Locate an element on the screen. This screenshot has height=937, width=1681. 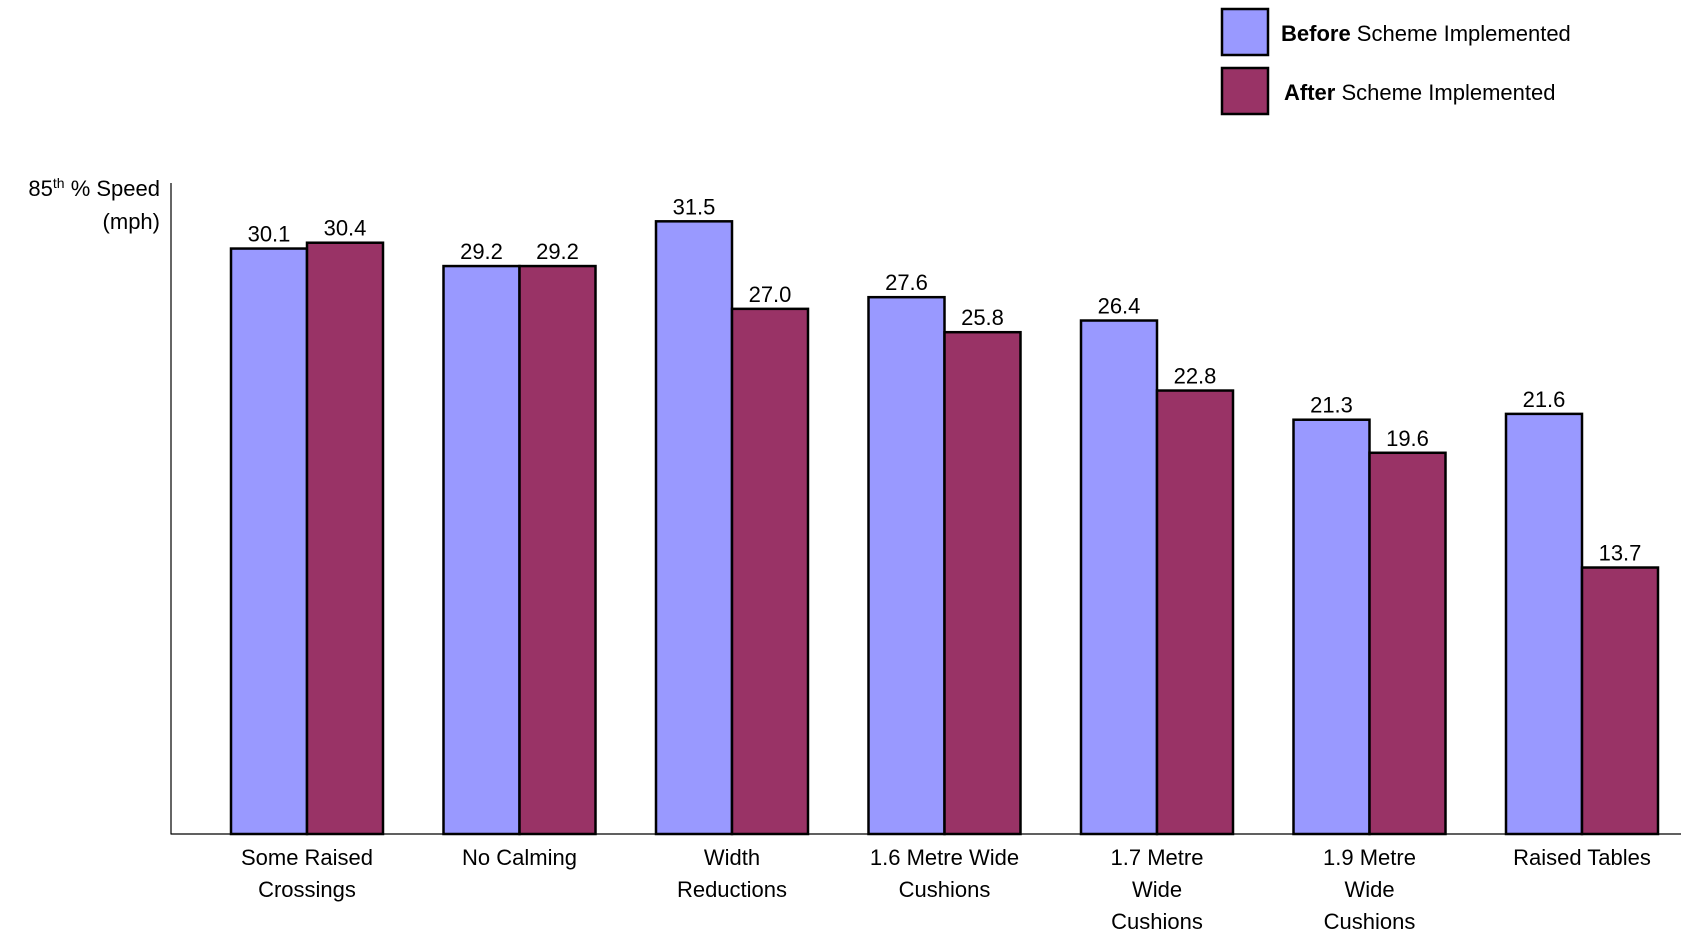
x-tick-label: Width is located at coordinates (732, 857).